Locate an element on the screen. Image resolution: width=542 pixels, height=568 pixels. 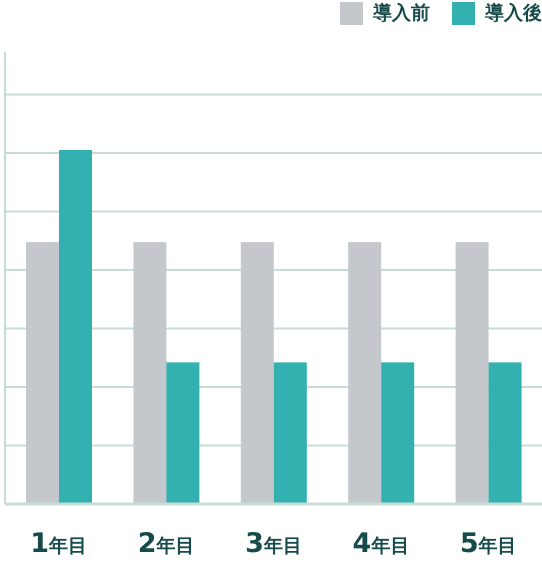
legend-label: 導入後 is located at coordinates (513, 13).